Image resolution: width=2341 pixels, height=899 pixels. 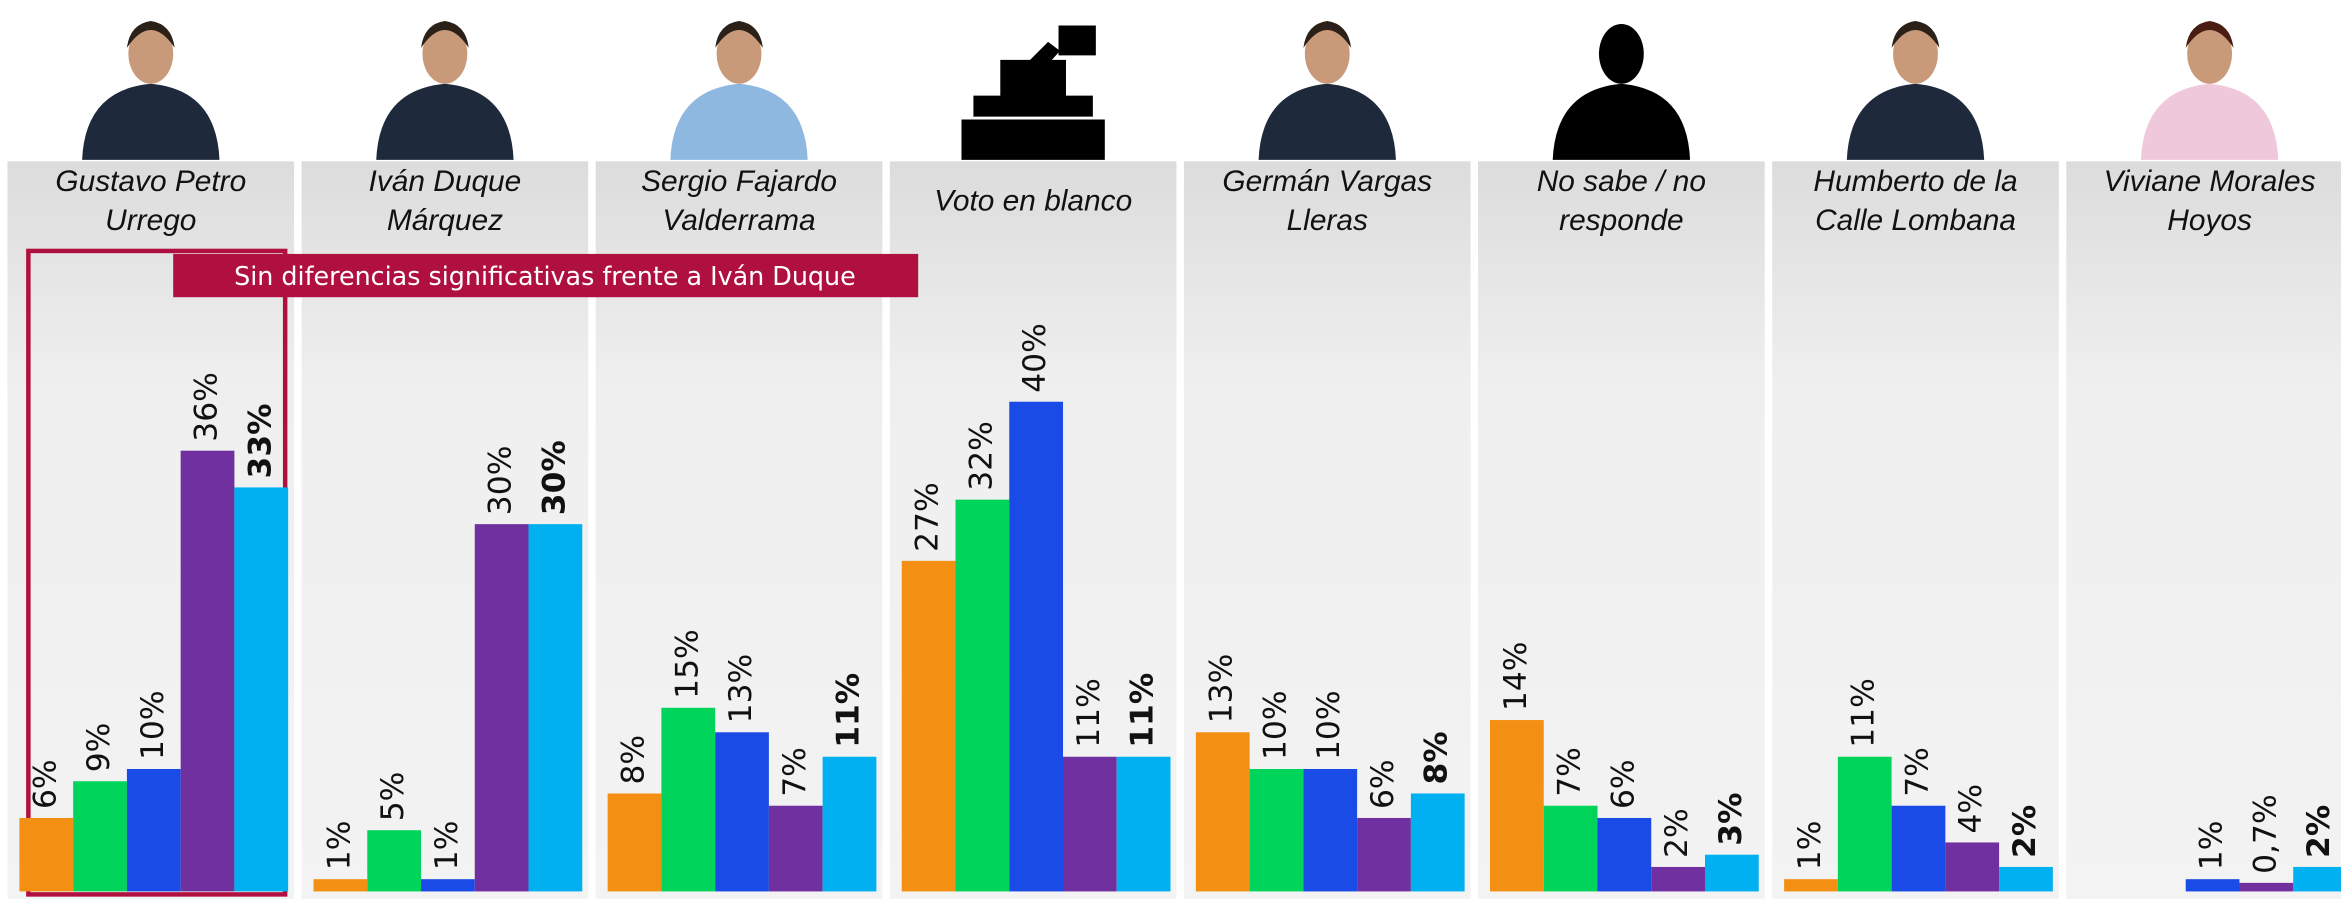 I want to click on category-label-box: Gustavo Petro Urrego, so click(x=151, y=201).